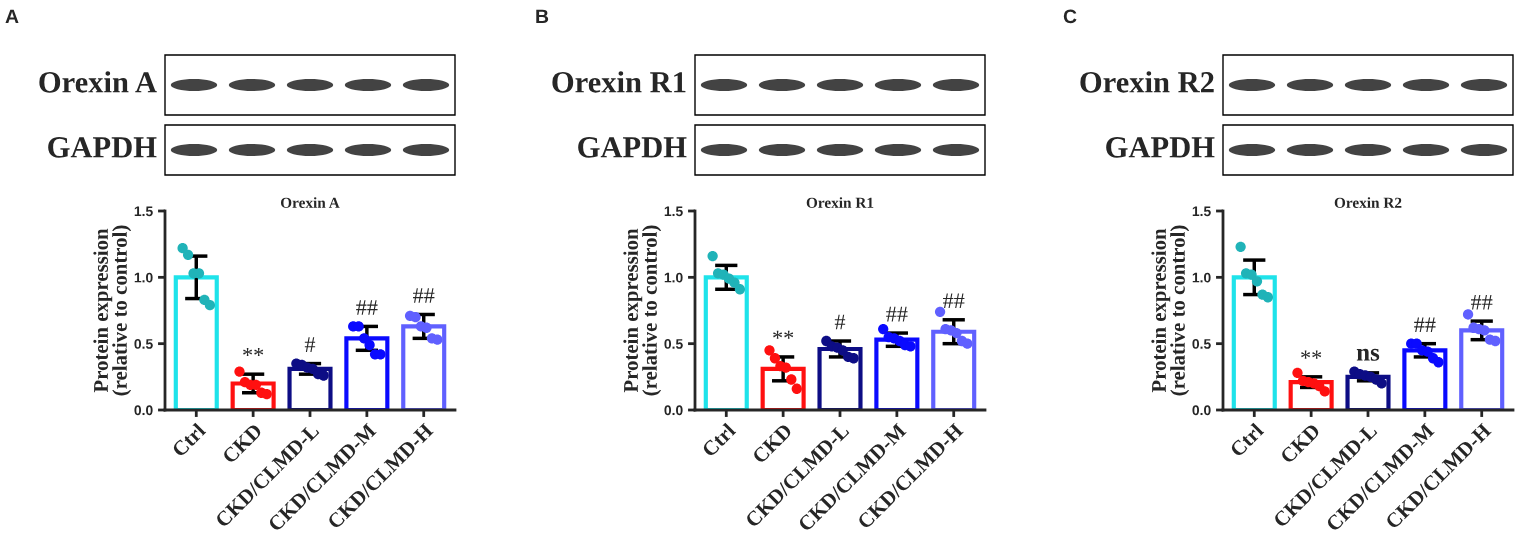 The image size is (1535, 536). I want to click on text: B, so click(542, 16).